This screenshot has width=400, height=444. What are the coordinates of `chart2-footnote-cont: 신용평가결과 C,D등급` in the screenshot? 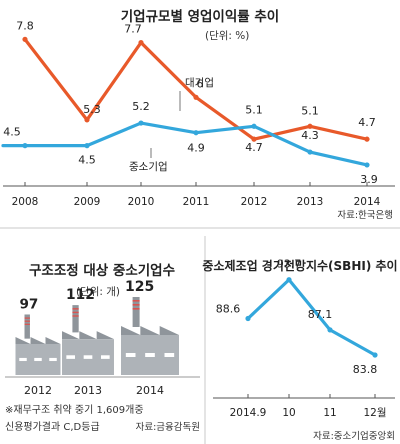 It's located at (52, 427).